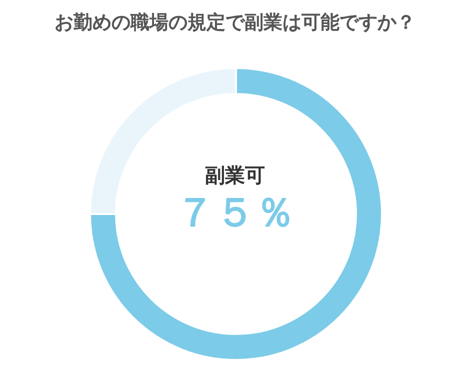 The height and width of the screenshot is (370, 470). I want to click on chart-title: お勤めの職場の規定で副業は可能ですか？, so click(235, 23).